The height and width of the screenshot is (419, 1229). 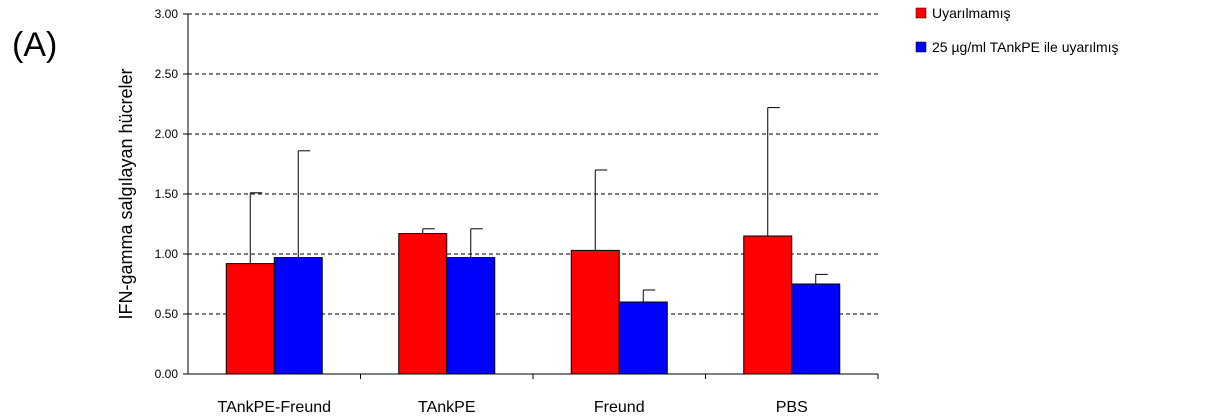 What do you see at coordinates (167, 194) in the screenshot?
I see `y-tick-label: 1.50` at bounding box center [167, 194].